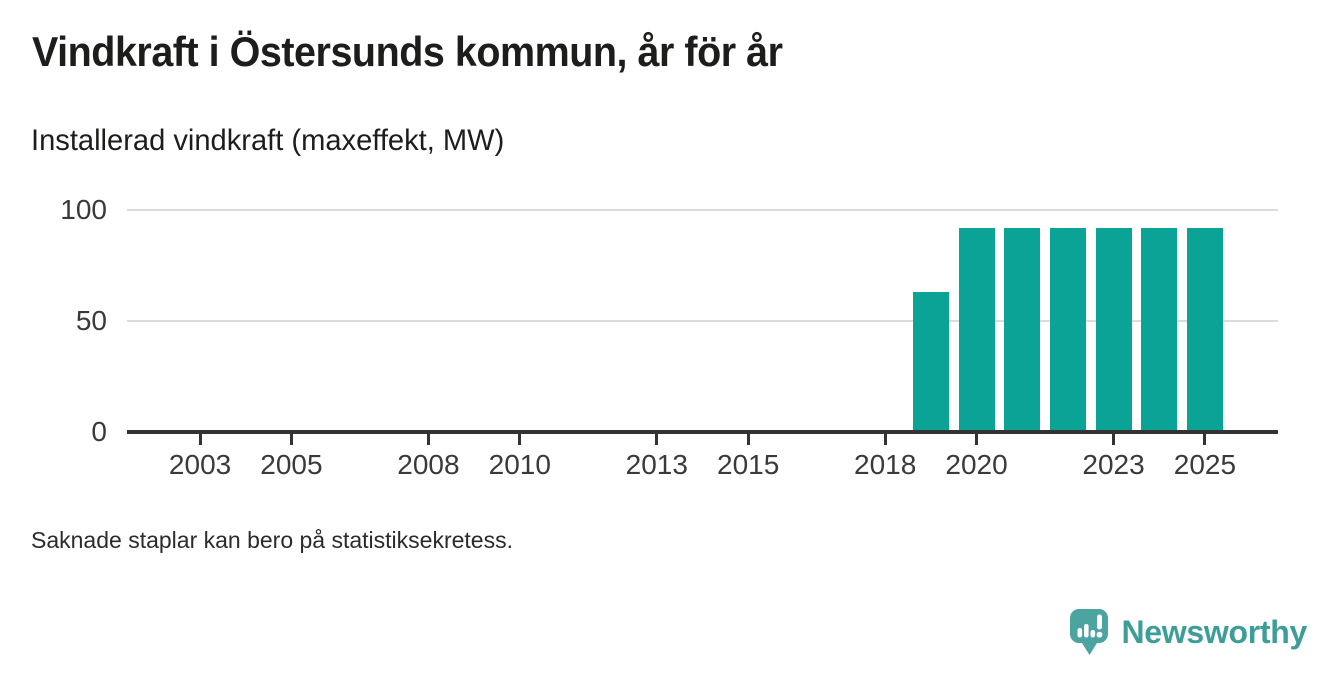  Describe the element at coordinates (291, 464) in the screenshot. I see `x-axis-label-2005: 2005` at that location.